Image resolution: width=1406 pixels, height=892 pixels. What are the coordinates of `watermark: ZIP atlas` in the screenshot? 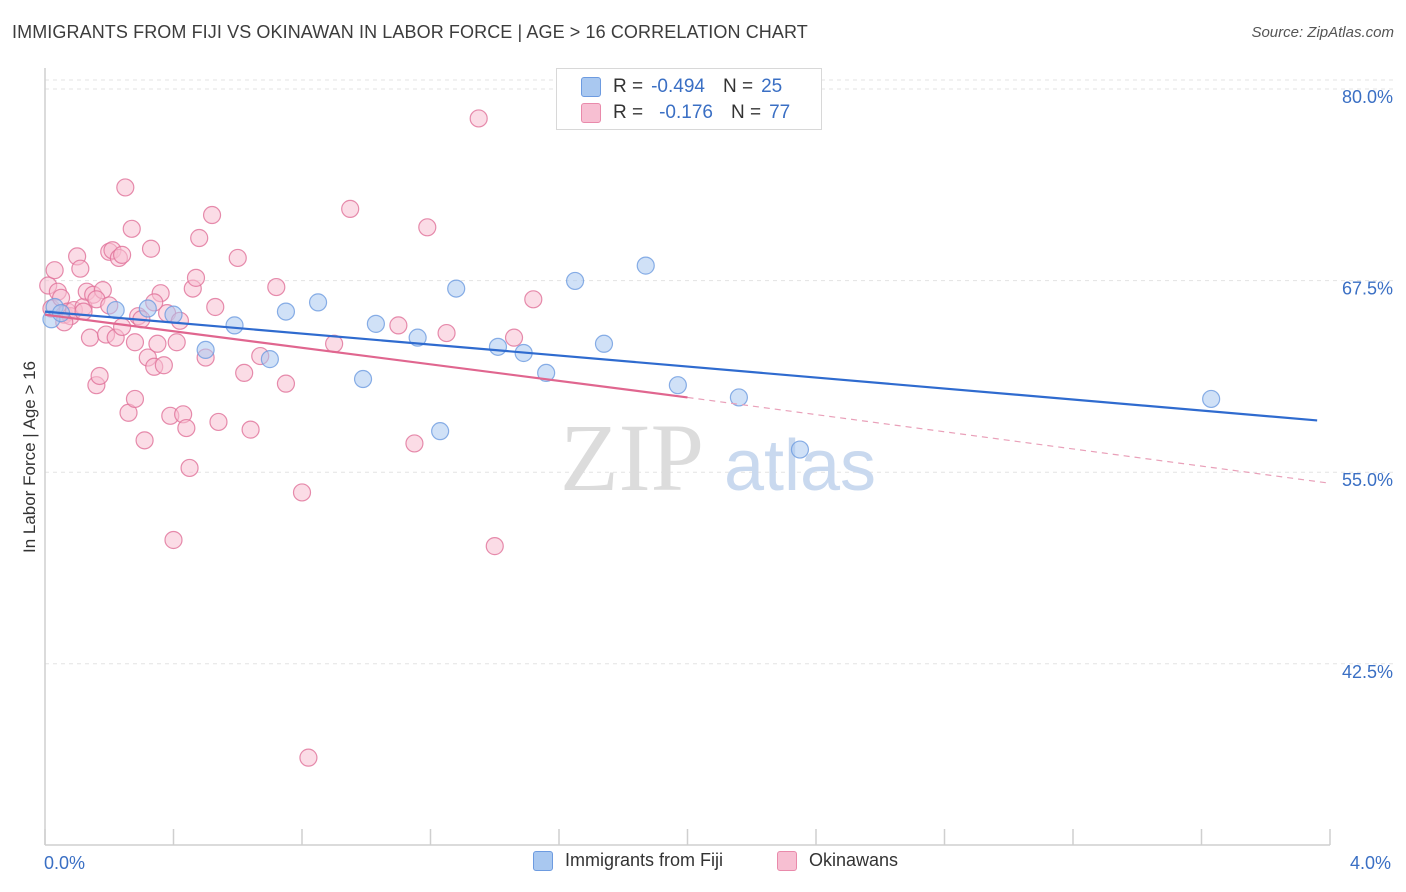 It's located at (718, 457).